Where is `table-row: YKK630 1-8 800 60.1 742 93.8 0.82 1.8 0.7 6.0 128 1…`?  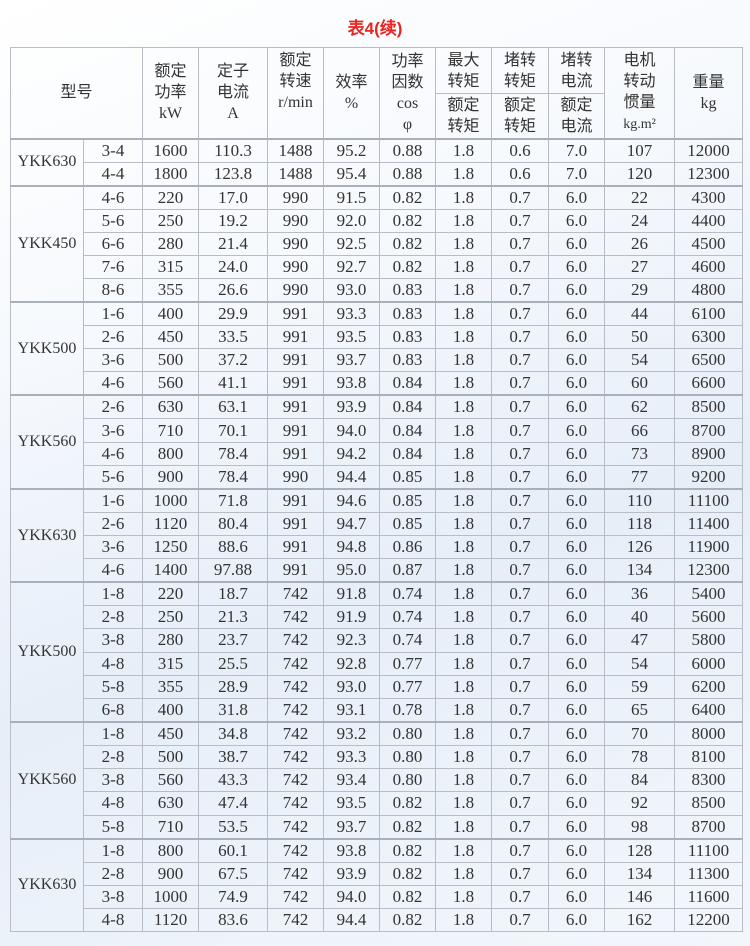
table-row: YKK630 1-8 800 60.1 742 93.8 0.82 1.8 0.7 6.0 128 1… is located at coordinates (377, 885).